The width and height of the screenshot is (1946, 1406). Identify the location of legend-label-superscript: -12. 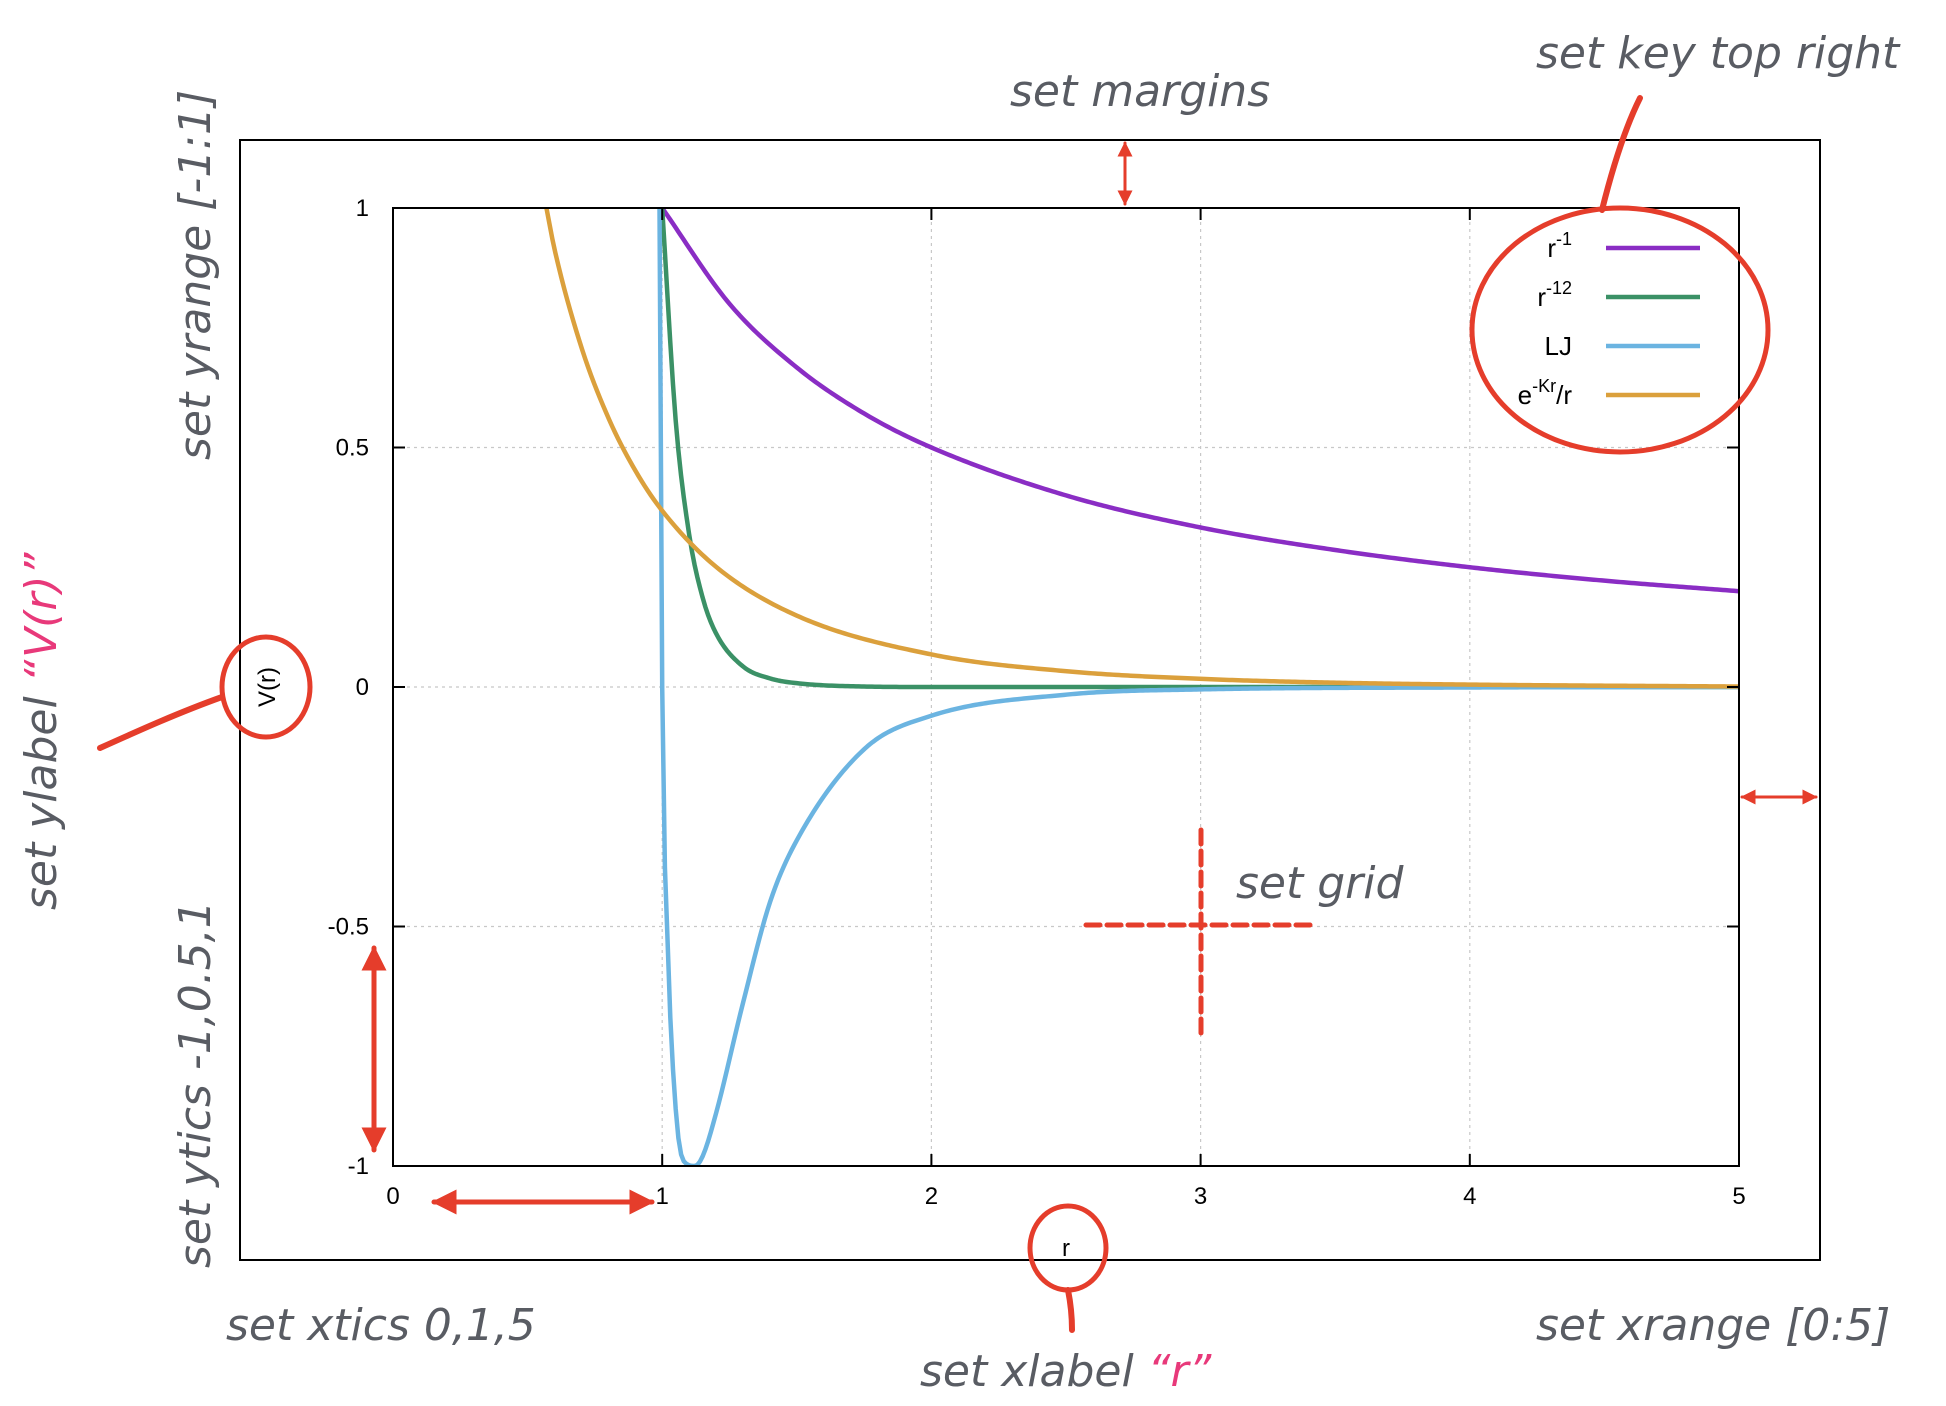
(1559, 288).